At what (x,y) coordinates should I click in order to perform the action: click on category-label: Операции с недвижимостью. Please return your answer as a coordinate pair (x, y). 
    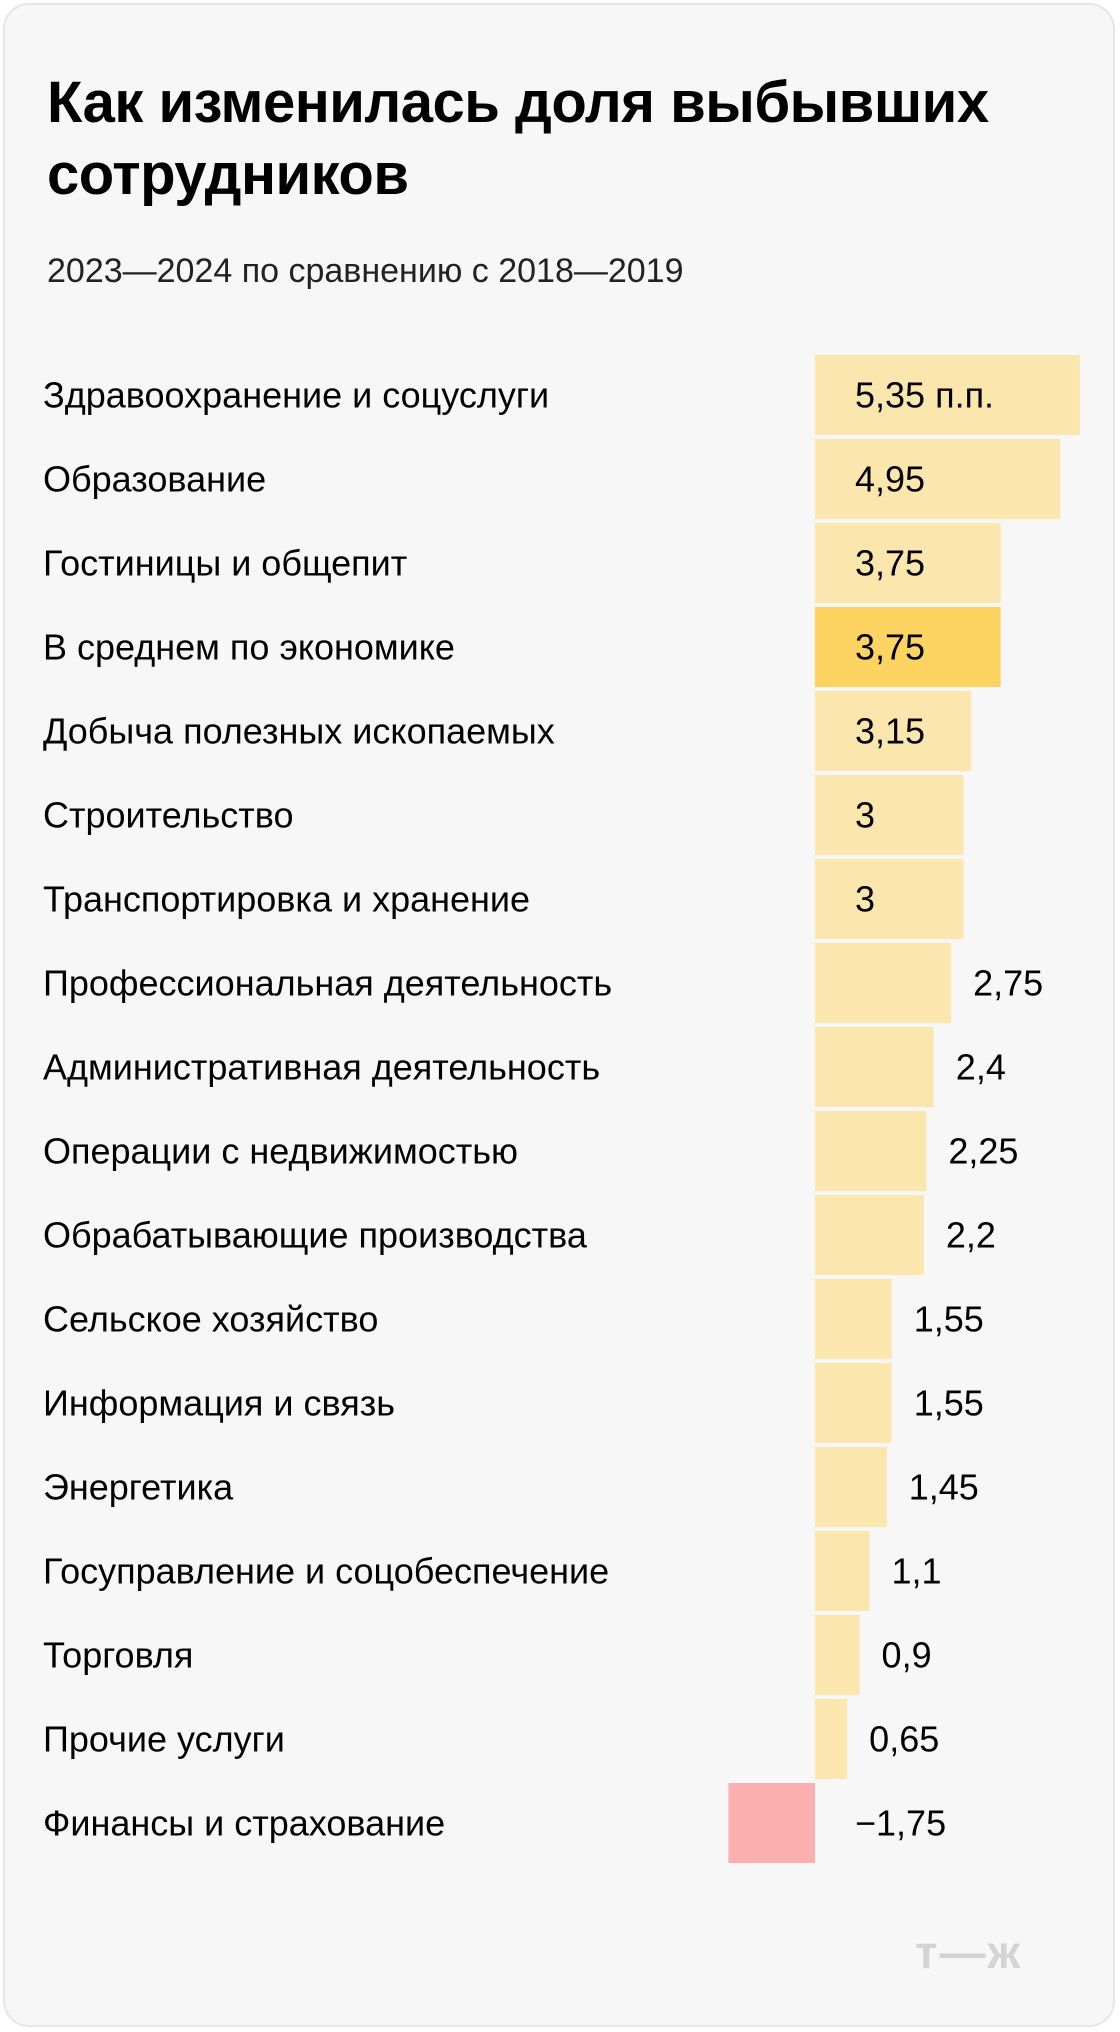
    Looking at the image, I should click on (280, 1151).